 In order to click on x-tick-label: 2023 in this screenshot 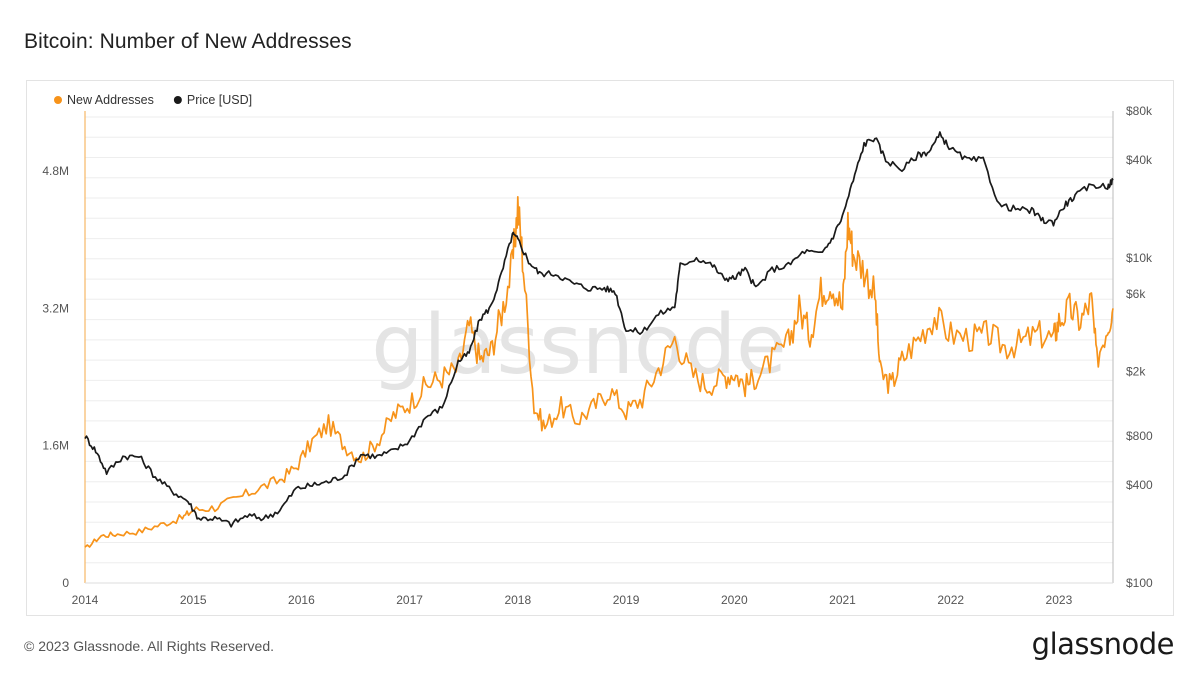, I will do `click(1059, 600)`.